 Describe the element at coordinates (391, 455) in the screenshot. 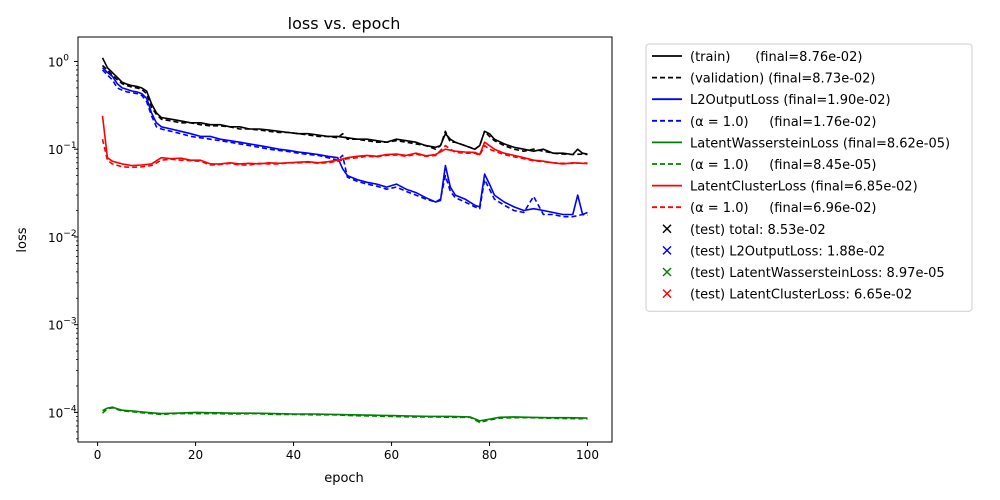

I see `x-tick-label: 60` at that location.